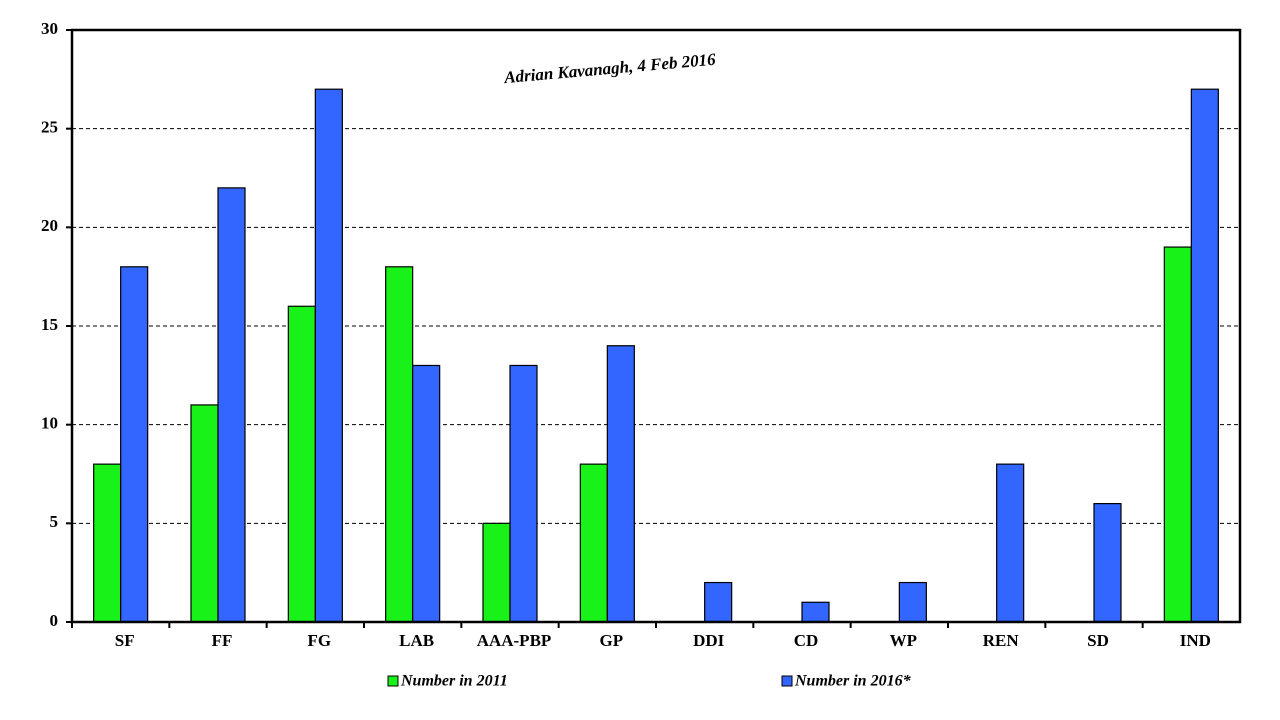 This screenshot has height=720, width=1280. Describe the element at coordinates (125, 640) in the screenshot. I see `x-tick-label: SF` at that location.